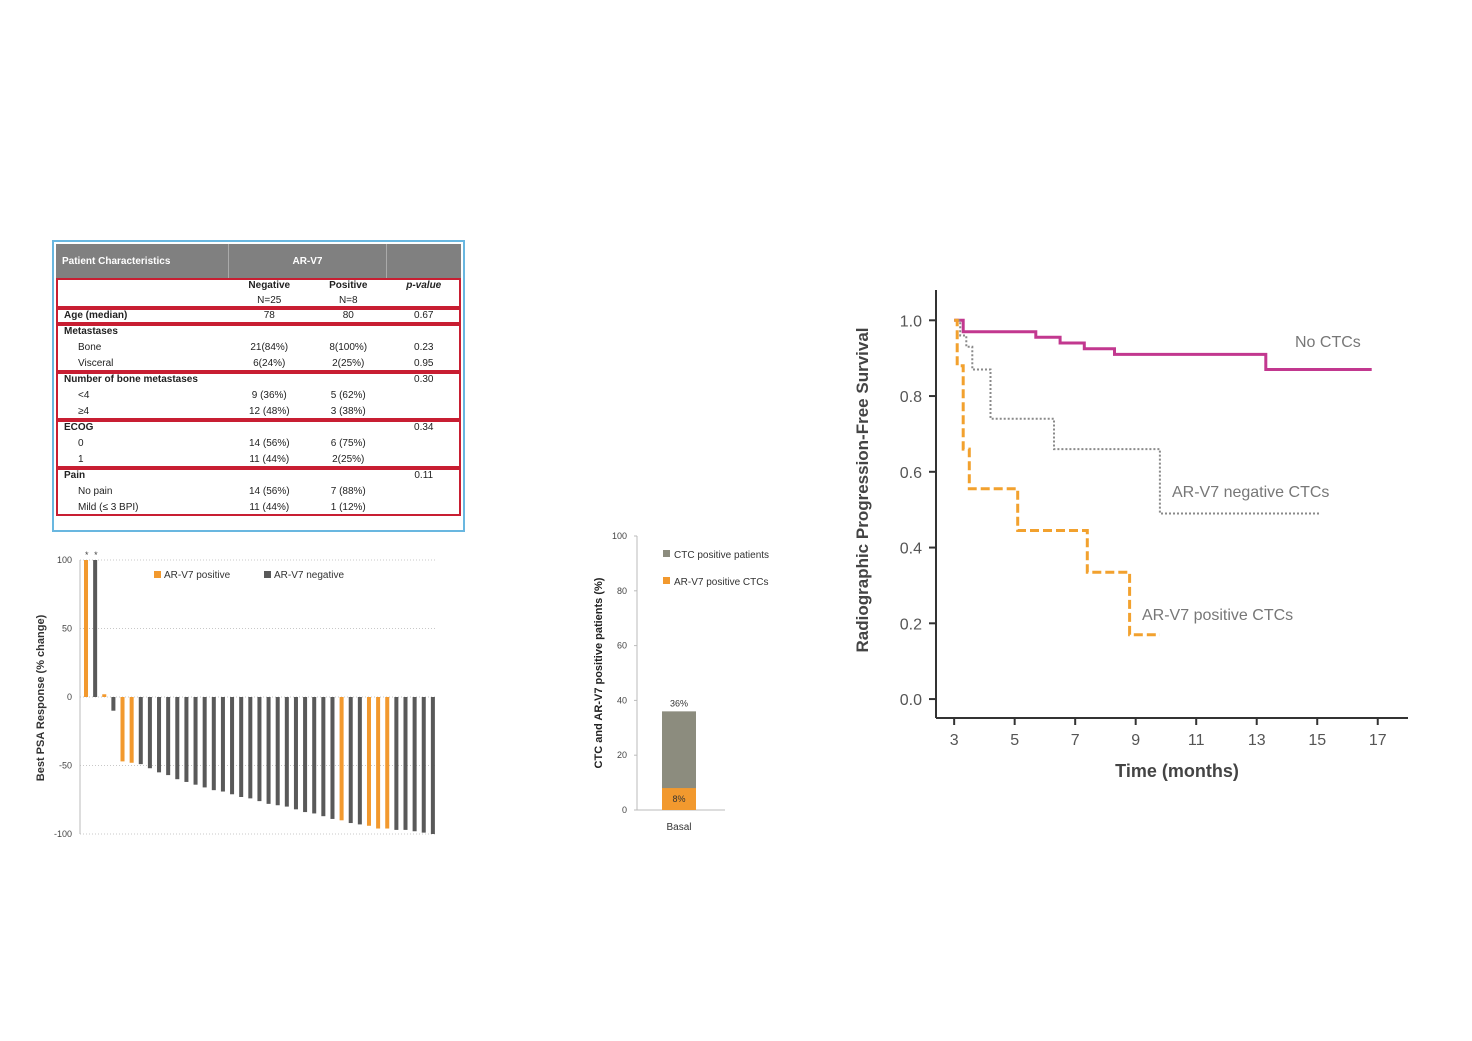 Image resolution: width=1472 pixels, height=1041 pixels. I want to click on table-row: 1 11 (44%) 2(25%), so click(258, 460).